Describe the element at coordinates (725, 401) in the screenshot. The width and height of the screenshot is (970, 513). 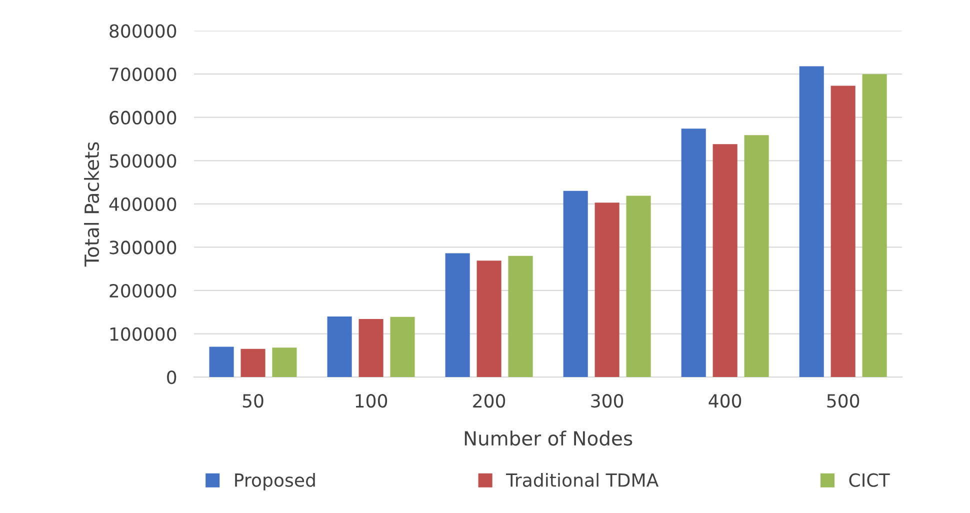
I see `x-tick-label: 400` at that location.